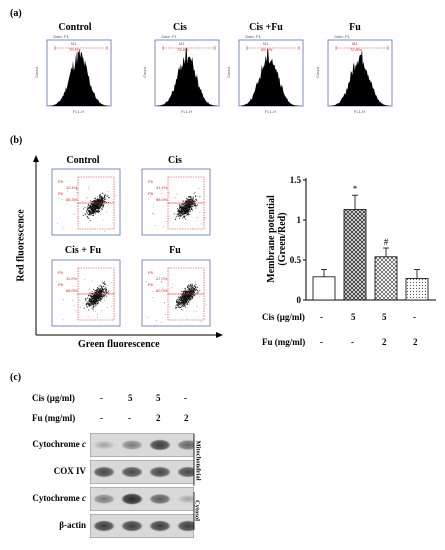 The width and height of the screenshot is (445, 550). Describe the element at coordinates (75, 49) in the screenshot. I see `histogram-percent: 70.5%` at that location.